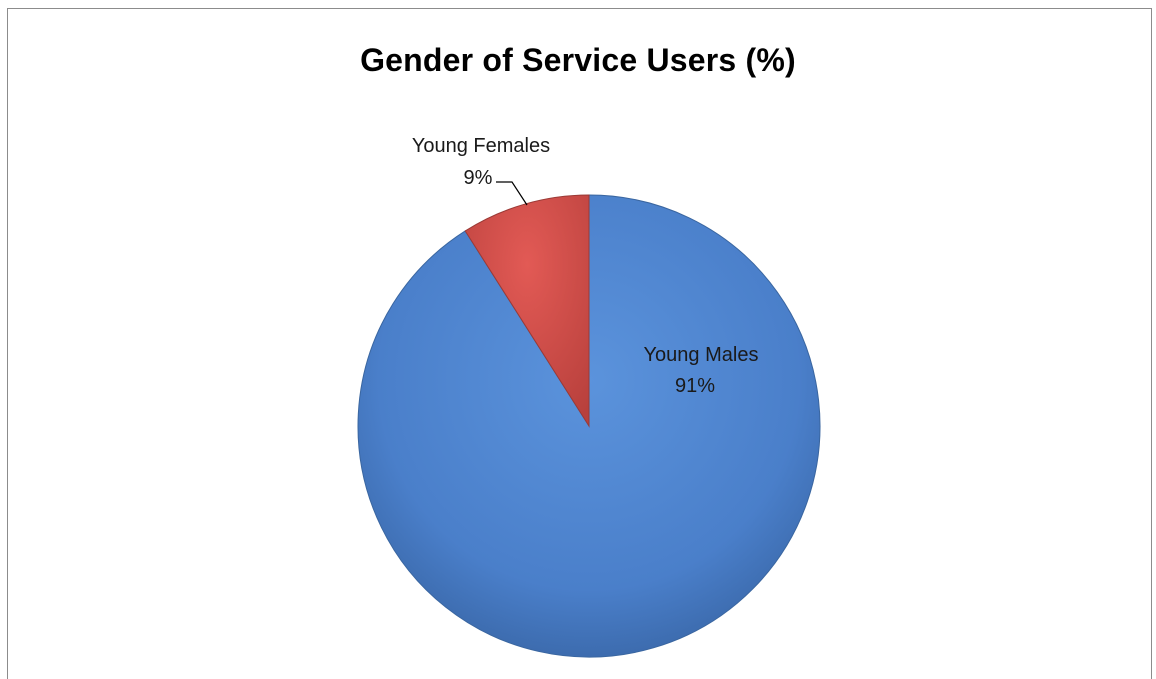  What do you see at coordinates (527, 311) in the screenshot?
I see `pie-slice-young-females` at bounding box center [527, 311].